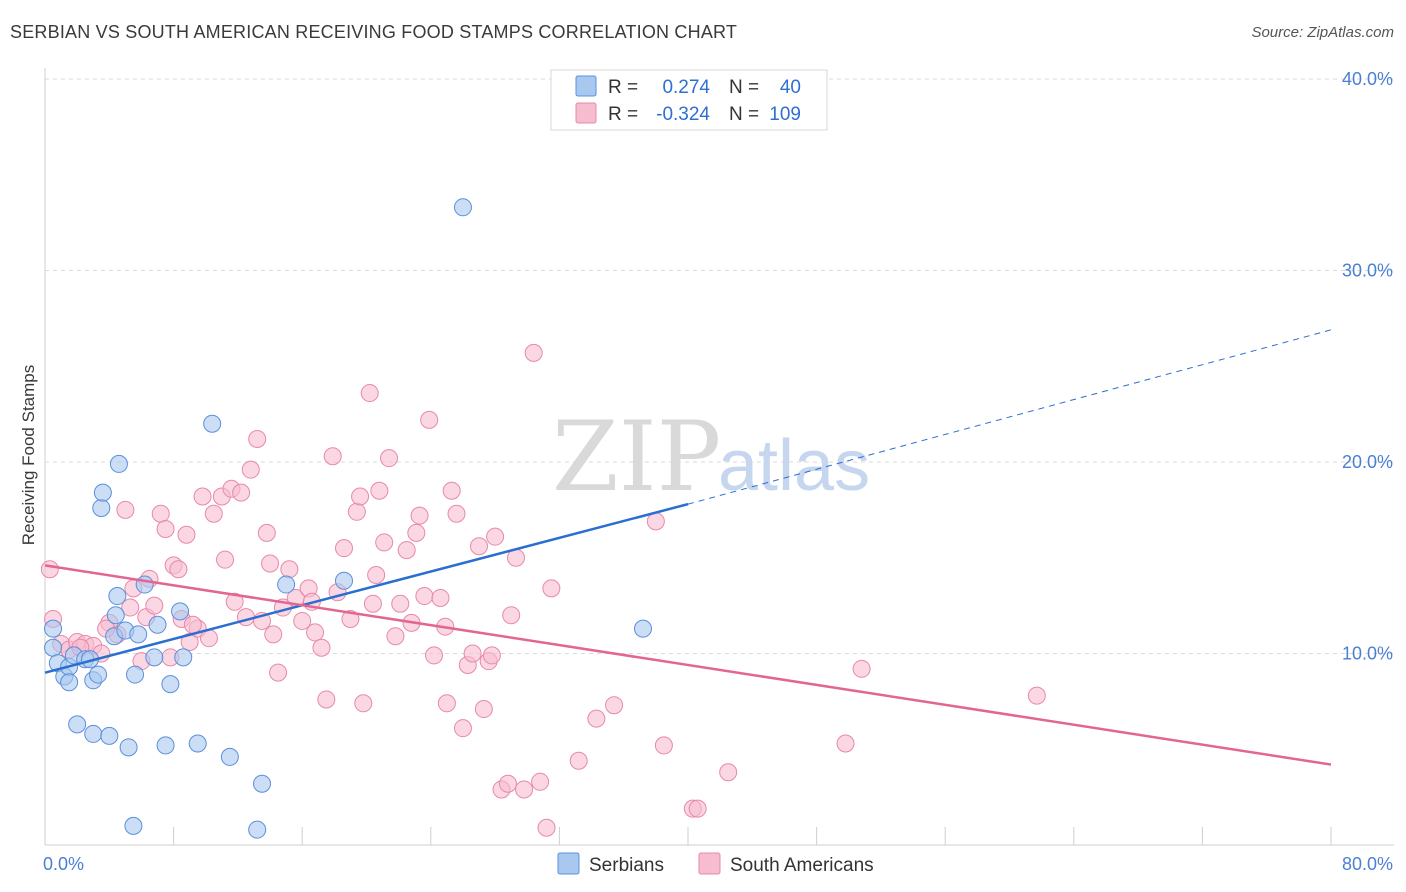 The width and height of the screenshot is (1406, 892). I want to click on y-tick-label-3: 40.0%, so click(1367, 79).